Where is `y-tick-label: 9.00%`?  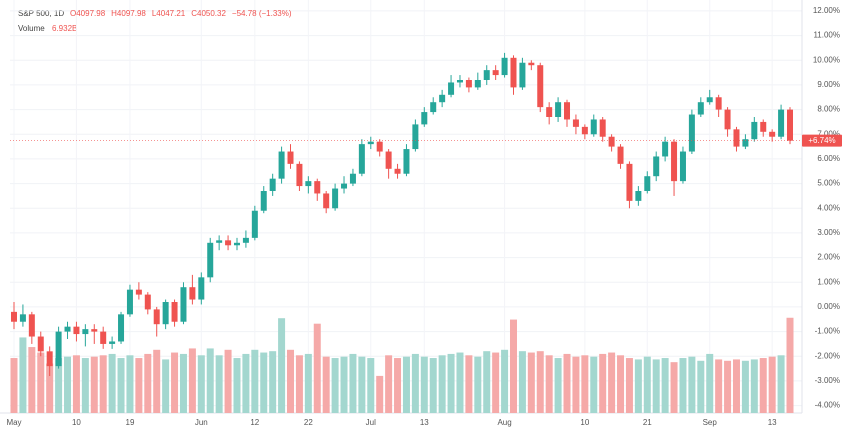 y-tick-label: 9.00% is located at coordinates (828, 84).